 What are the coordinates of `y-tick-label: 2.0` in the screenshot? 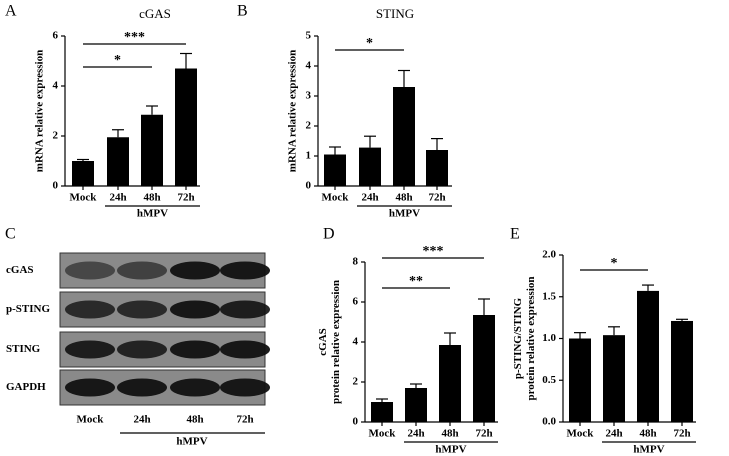 It's located at (549, 255).